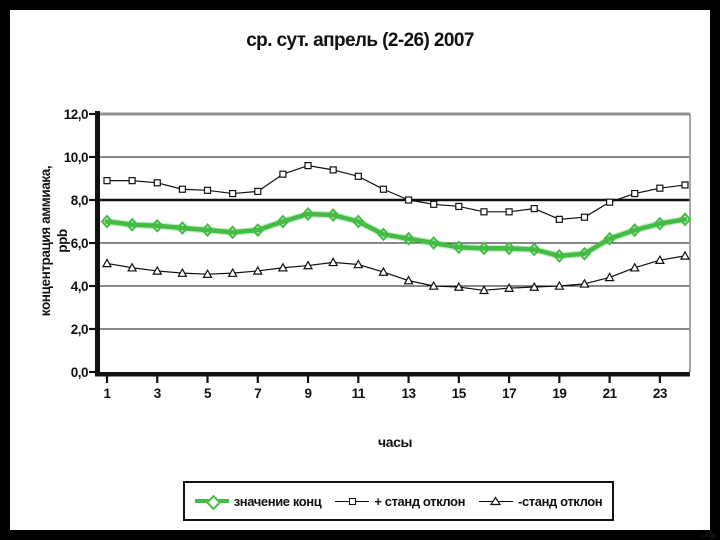 Image resolution: width=720 pixels, height=540 pixels. I want to click on svg-text: 21, so click(610, 393).